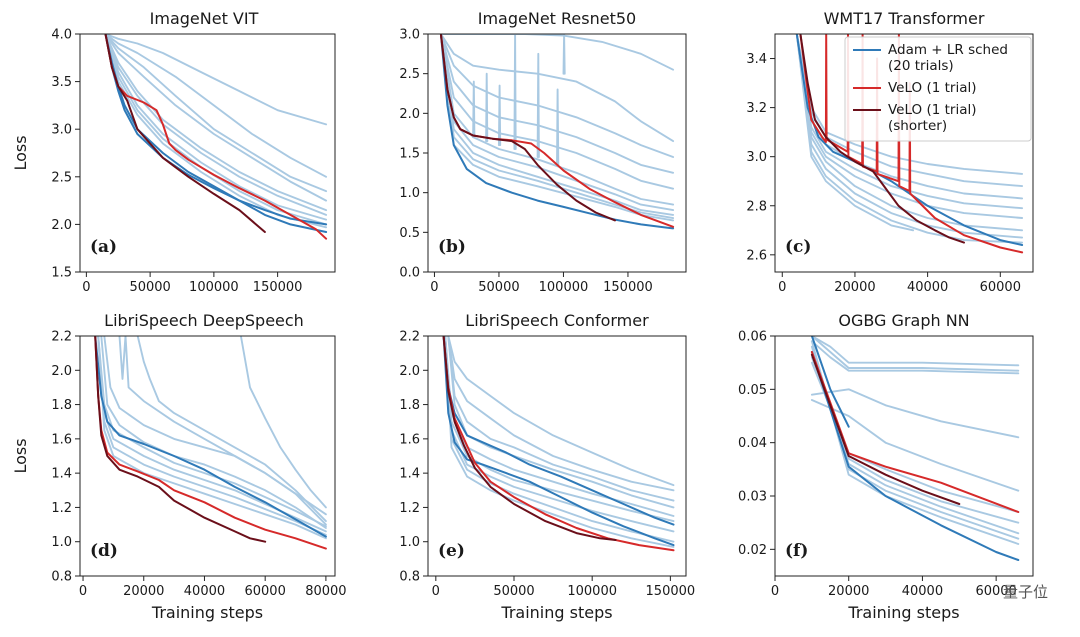 Image resolution: width=1080 pixels, height=637 pixels. Describe the element at coordinates (451, 551) in the screenshot. I see `panel-label: (e)` at that location.